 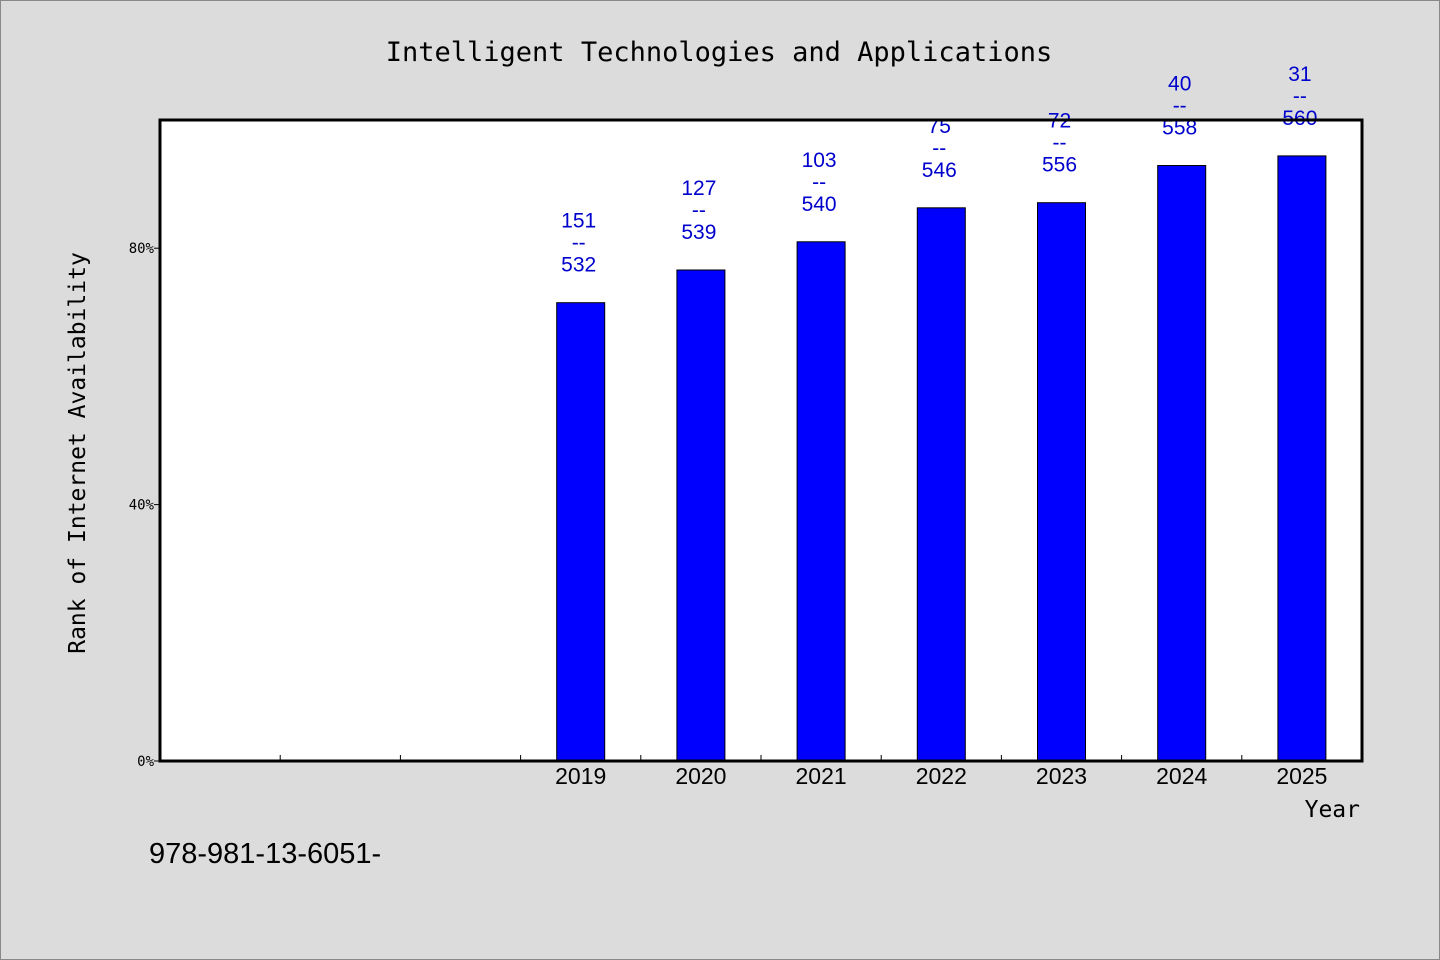 I want to click on bar-2022, so click(x=941, y=484).